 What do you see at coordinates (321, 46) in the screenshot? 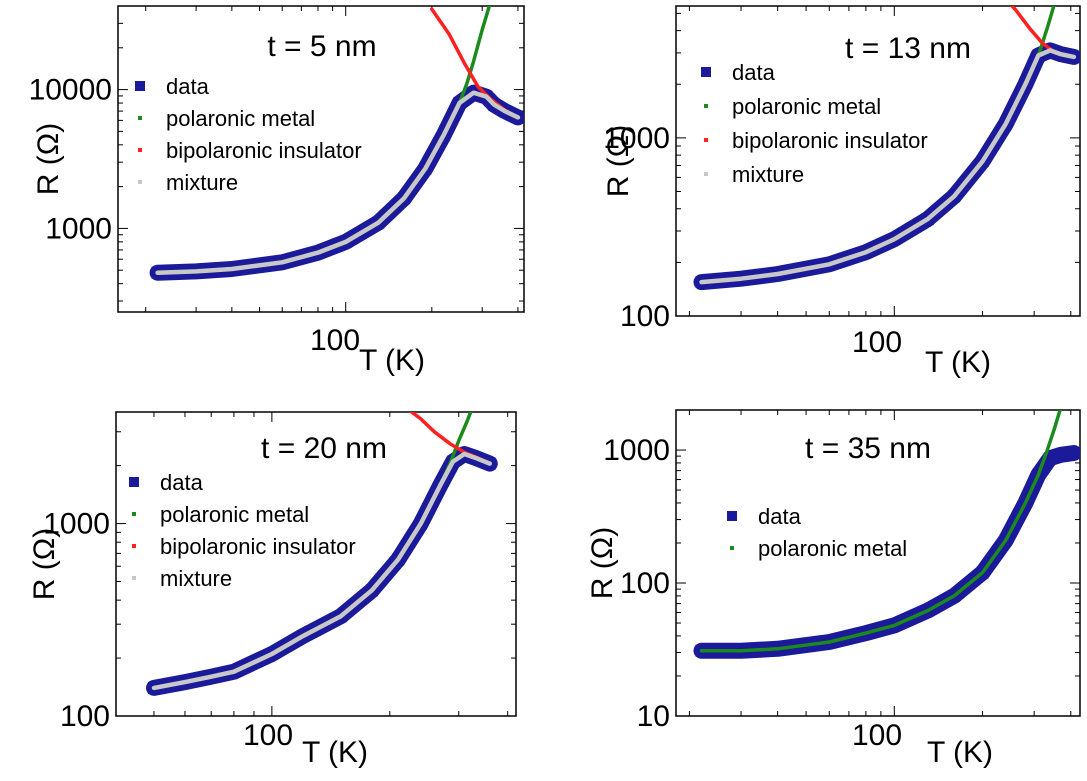
I see `panel-title: t = 5 nm` at bounding box center [321, 46].